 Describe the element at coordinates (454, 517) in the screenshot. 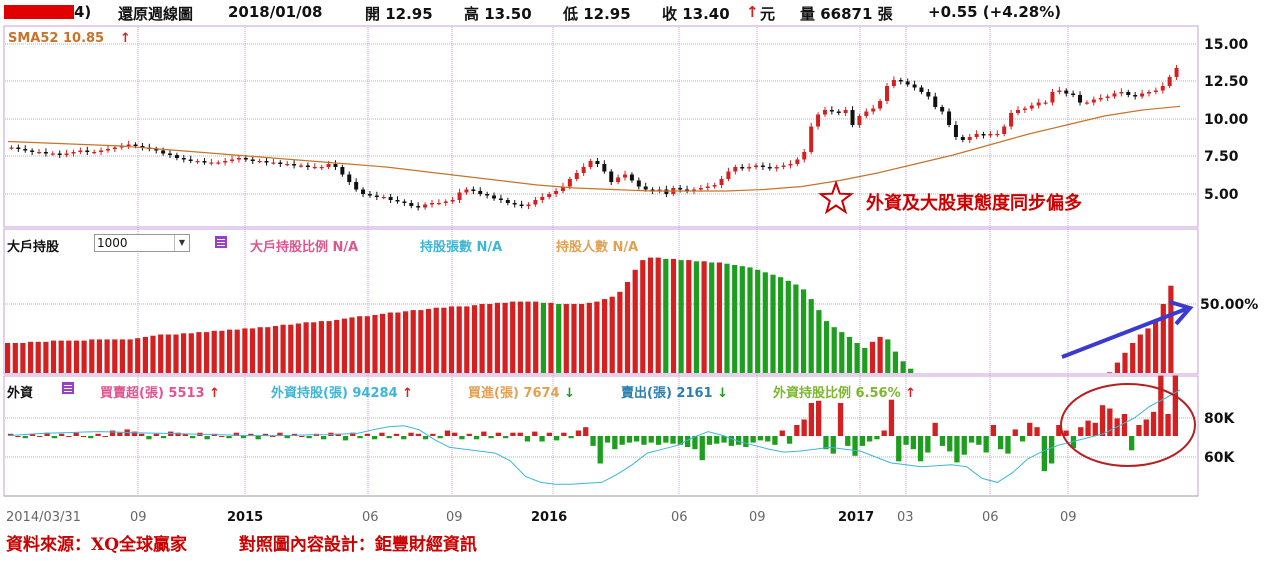

I see `x-tick-label: 09` at that location.